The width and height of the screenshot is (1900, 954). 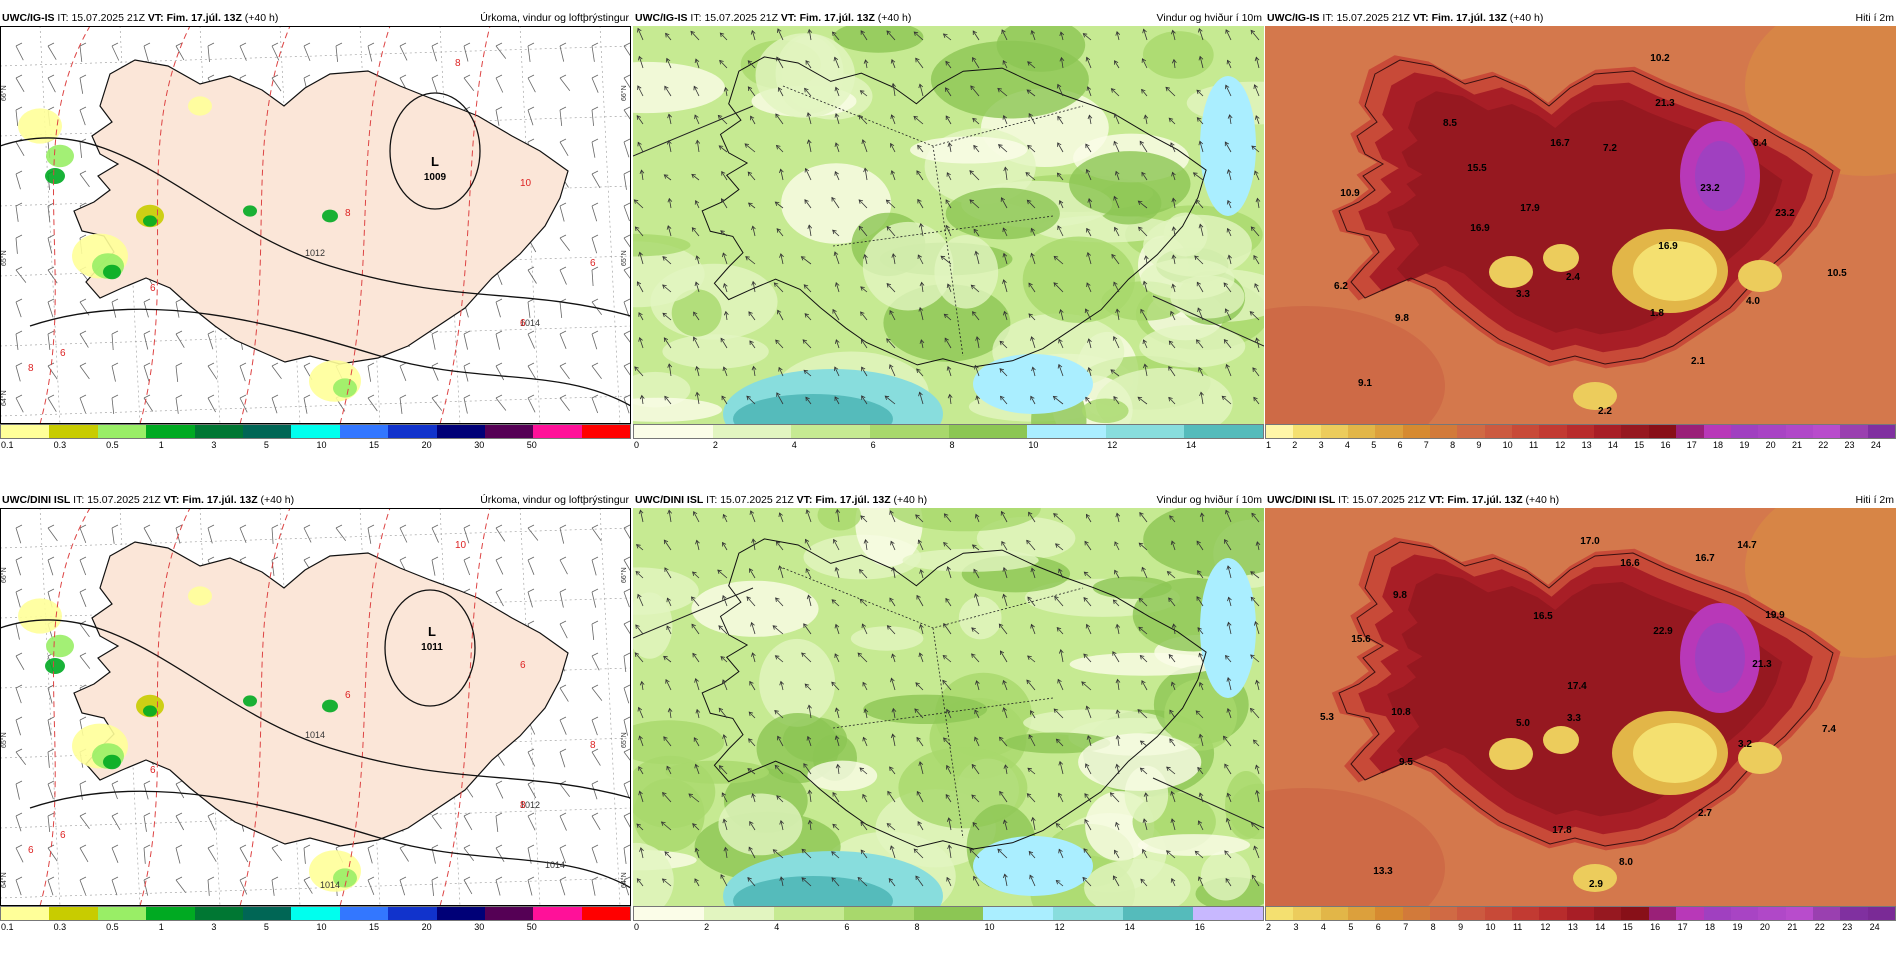 What do you see at coordinates (1874, 927) in the screenshot?
I see `legend-tick: 24` at bounding box center [1874, 927].